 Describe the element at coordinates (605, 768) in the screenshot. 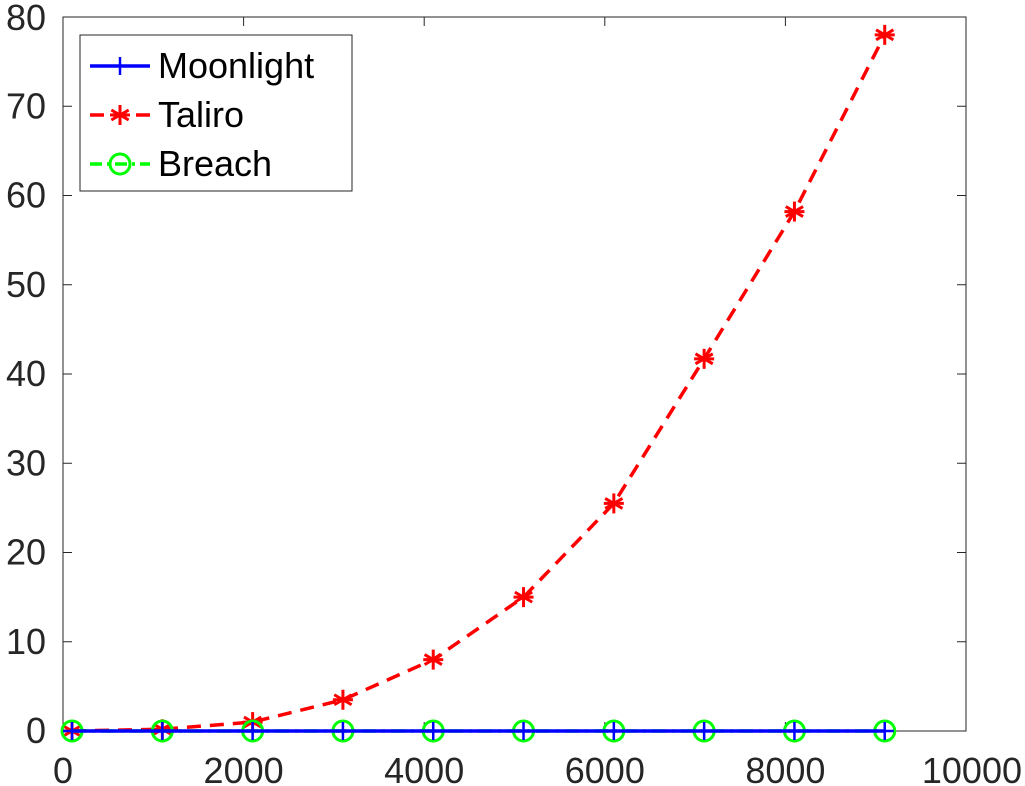

I see `x-tick-label: 6000` at that location.